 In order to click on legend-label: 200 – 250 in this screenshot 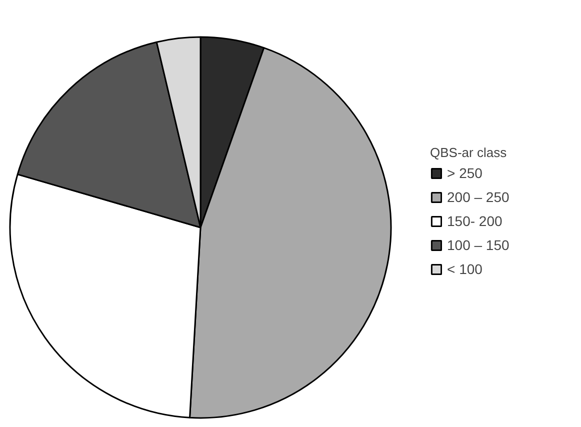, I will do `click(478, 197)`.